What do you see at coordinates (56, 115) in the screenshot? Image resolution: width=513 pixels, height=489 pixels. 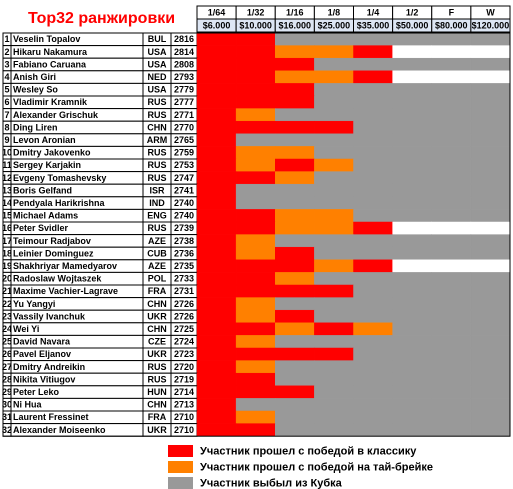 I see `player-name: Alexander Grischuk` at bounding box center [56, 115].